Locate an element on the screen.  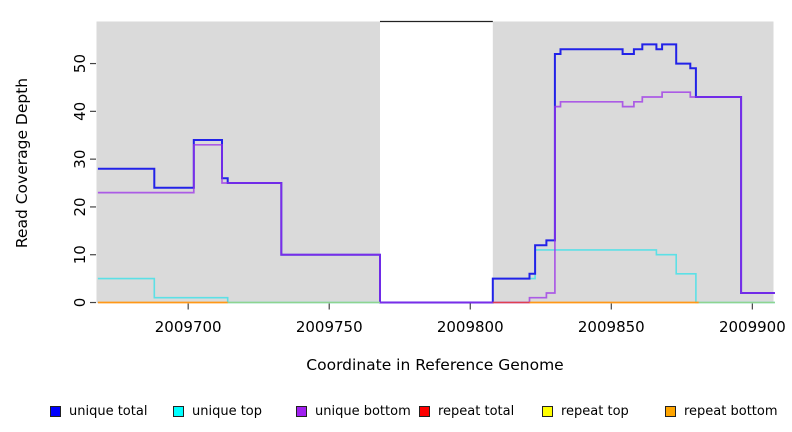
legend-item-unique-total: unique total is located at coordinates (111, 411).